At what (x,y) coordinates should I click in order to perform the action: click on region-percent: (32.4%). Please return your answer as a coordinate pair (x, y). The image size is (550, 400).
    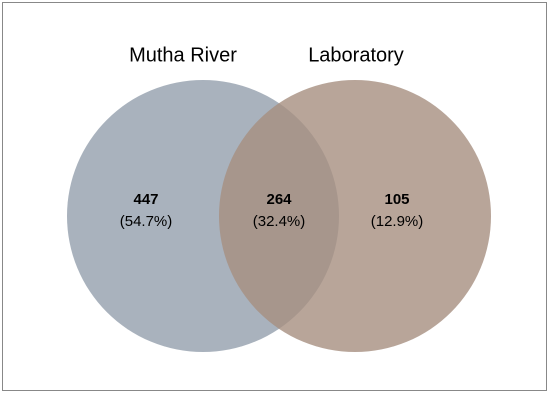
    Looking at the image, I should click on (279, 221).